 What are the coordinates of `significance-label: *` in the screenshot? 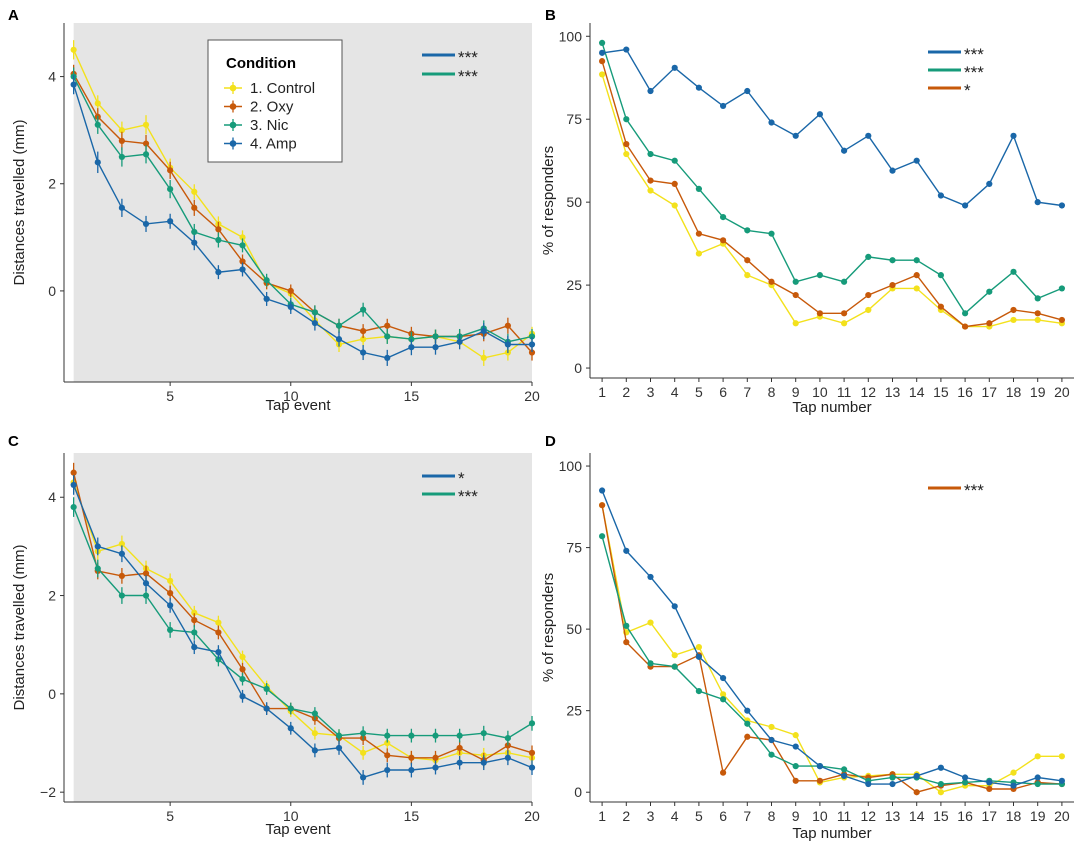 It's located at (461, 478).